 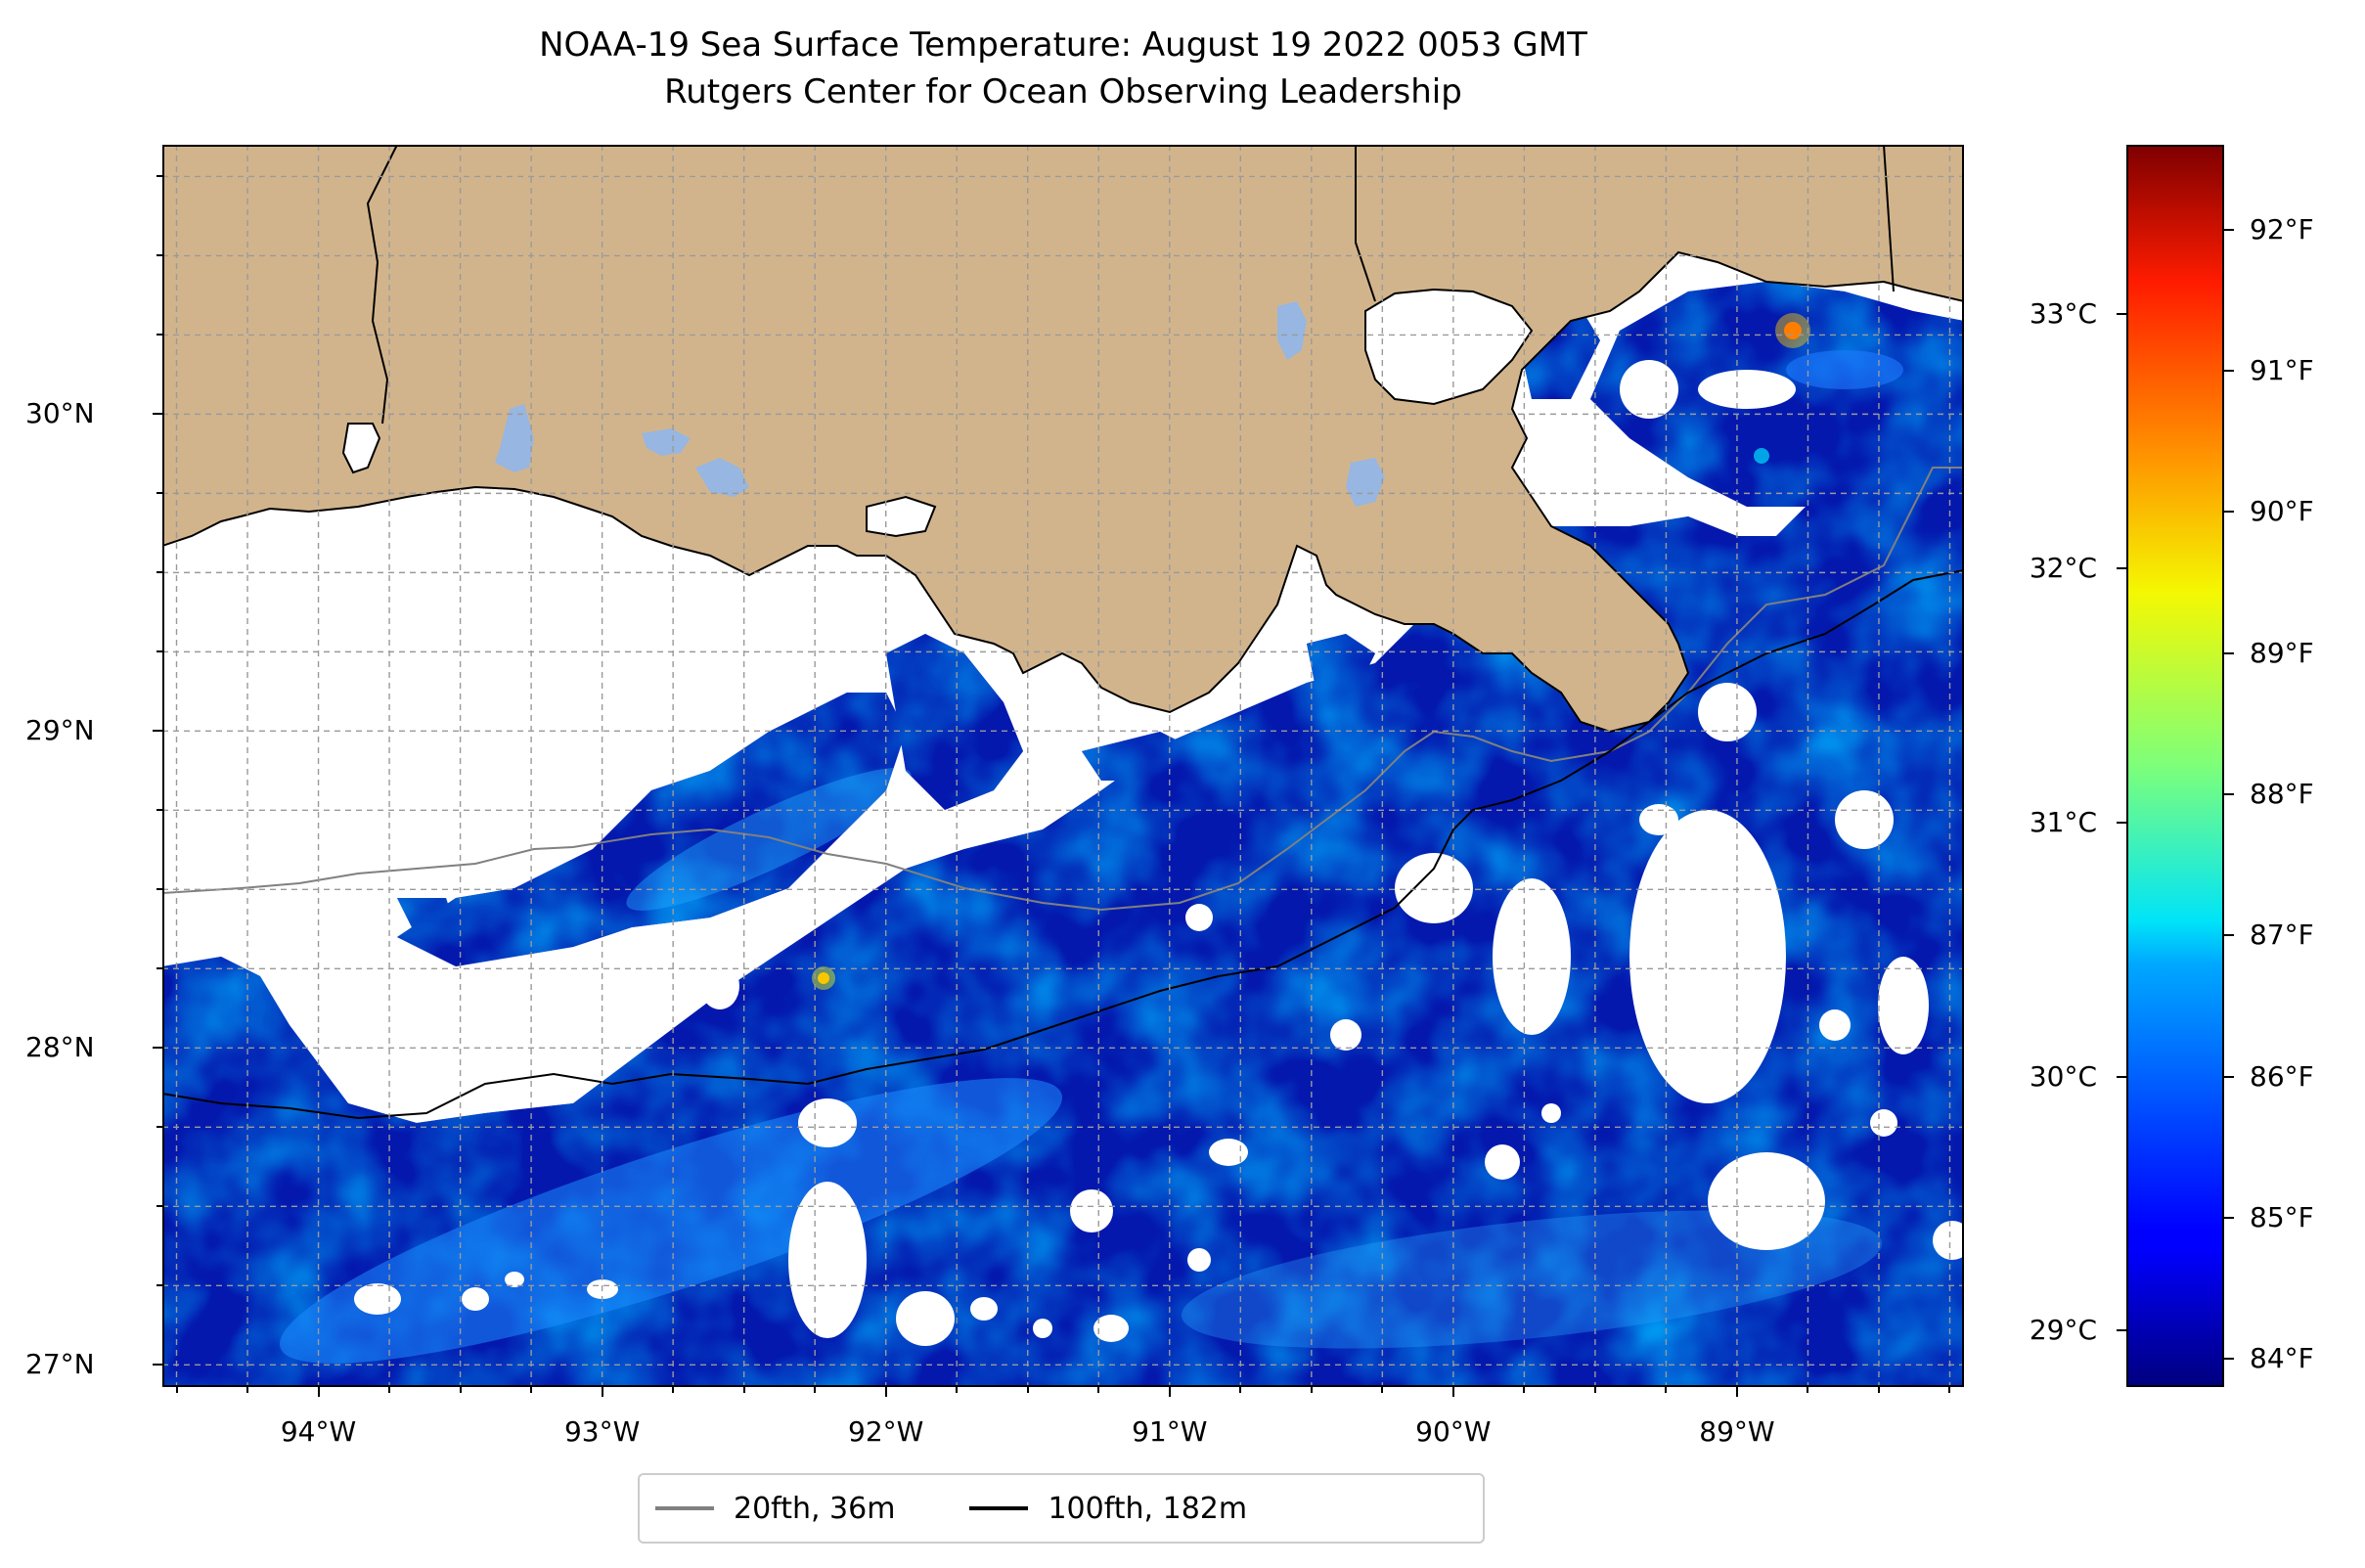 I want to click on colorbar-f-label: 92°F, so click(x=2282, y=229).